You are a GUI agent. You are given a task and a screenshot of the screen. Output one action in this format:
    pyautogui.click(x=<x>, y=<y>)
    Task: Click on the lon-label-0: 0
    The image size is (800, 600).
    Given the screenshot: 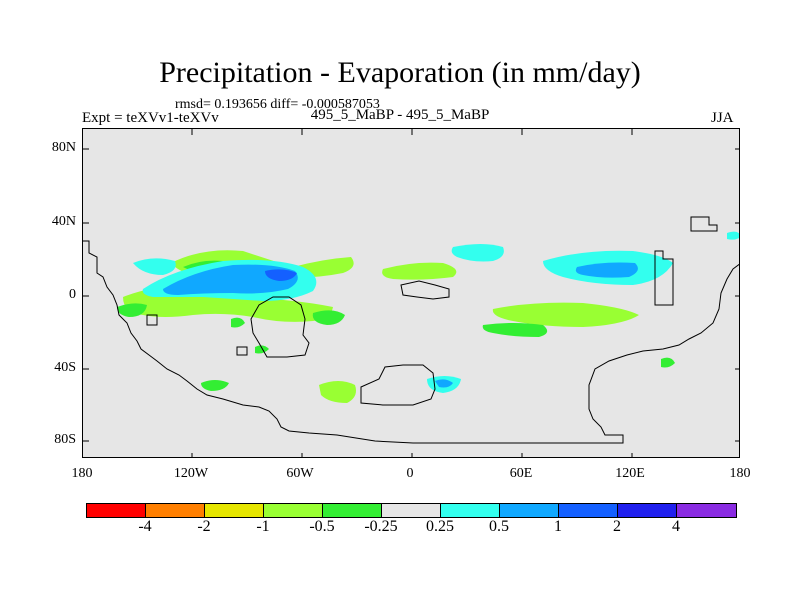 What is the action you would take?
    pyautogui.click(x=410, y=473)
    